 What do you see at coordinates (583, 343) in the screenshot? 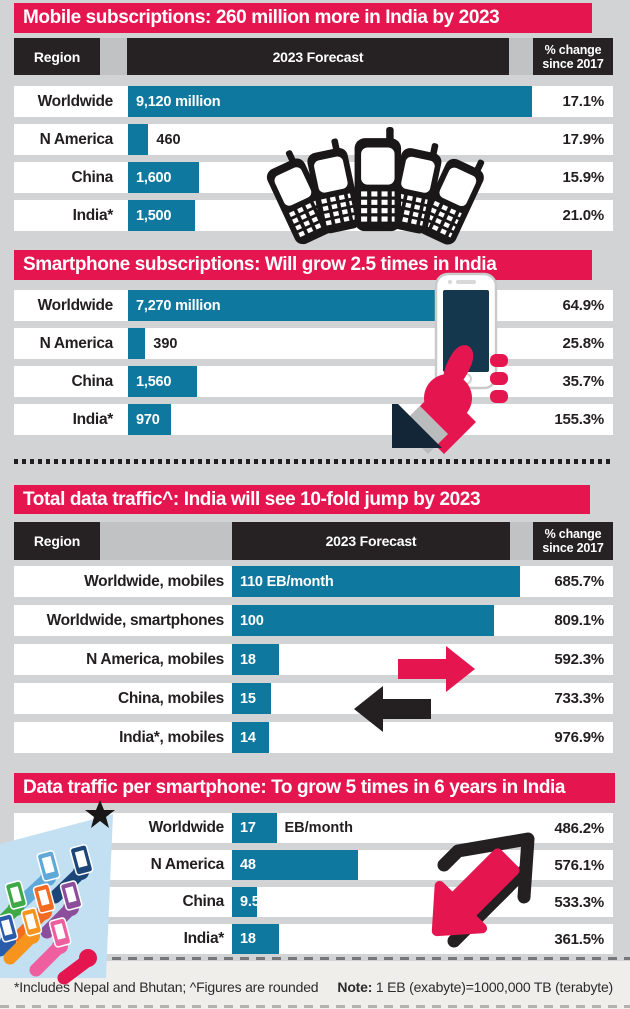
I see `pct-change-value: 25.8%` at bounding box center [583, 343].